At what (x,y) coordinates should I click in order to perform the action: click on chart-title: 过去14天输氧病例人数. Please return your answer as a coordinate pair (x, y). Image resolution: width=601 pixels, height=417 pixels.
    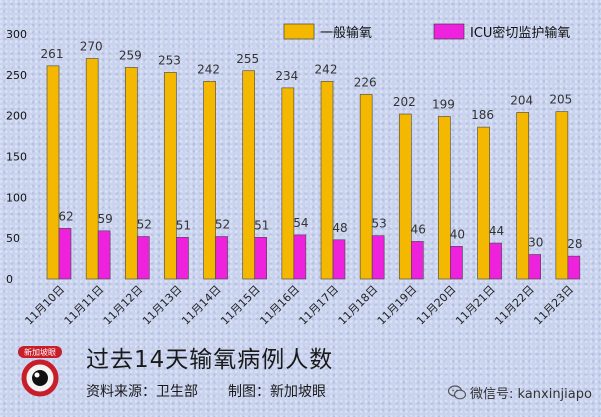
    Looking at the image, I should click on (210, 360).